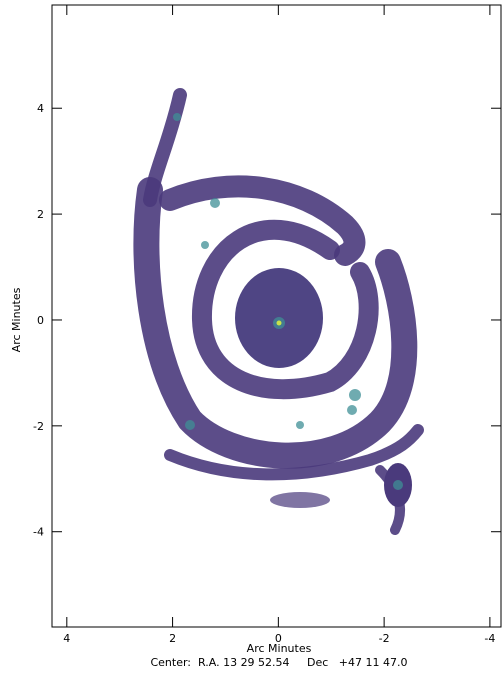 The height and width of the screenshot is (673, 502). Describe the element at coordinates (16, 319) in the screenshot. I see `y-axis-label: Arc Minutes` at that location.